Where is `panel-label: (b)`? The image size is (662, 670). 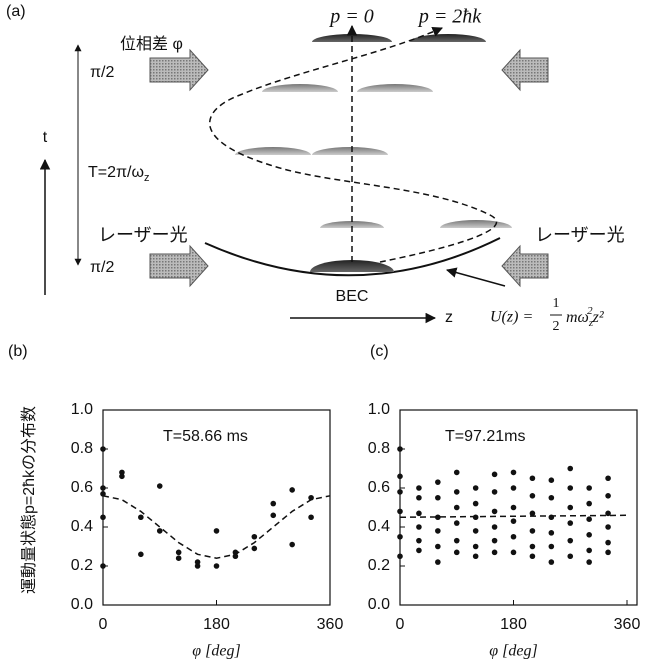
panel-label: (b) is located at coordinates (18, 351).